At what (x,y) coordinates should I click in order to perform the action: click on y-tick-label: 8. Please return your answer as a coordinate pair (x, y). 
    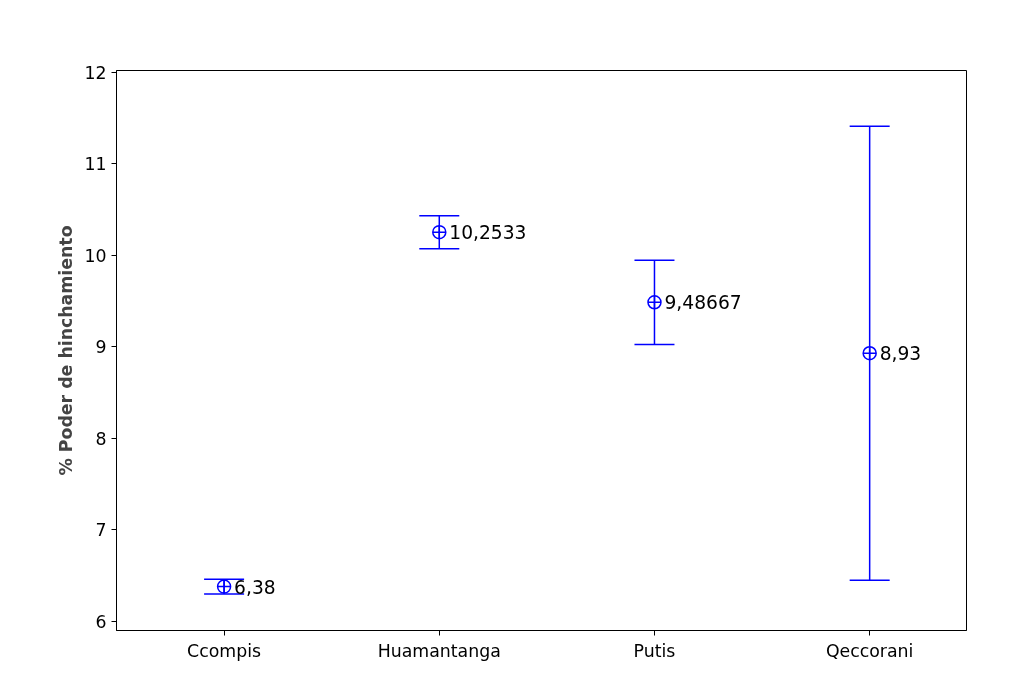
    Looking at the image, I should click on (101, 438).